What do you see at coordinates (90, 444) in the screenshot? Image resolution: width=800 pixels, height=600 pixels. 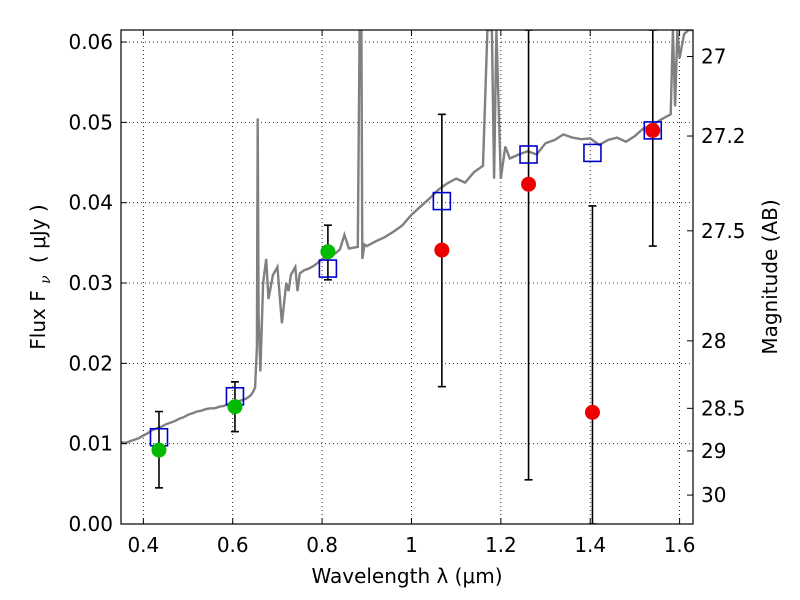 I see `y-tick-label: 0.01` at bounding box center [90, 444].